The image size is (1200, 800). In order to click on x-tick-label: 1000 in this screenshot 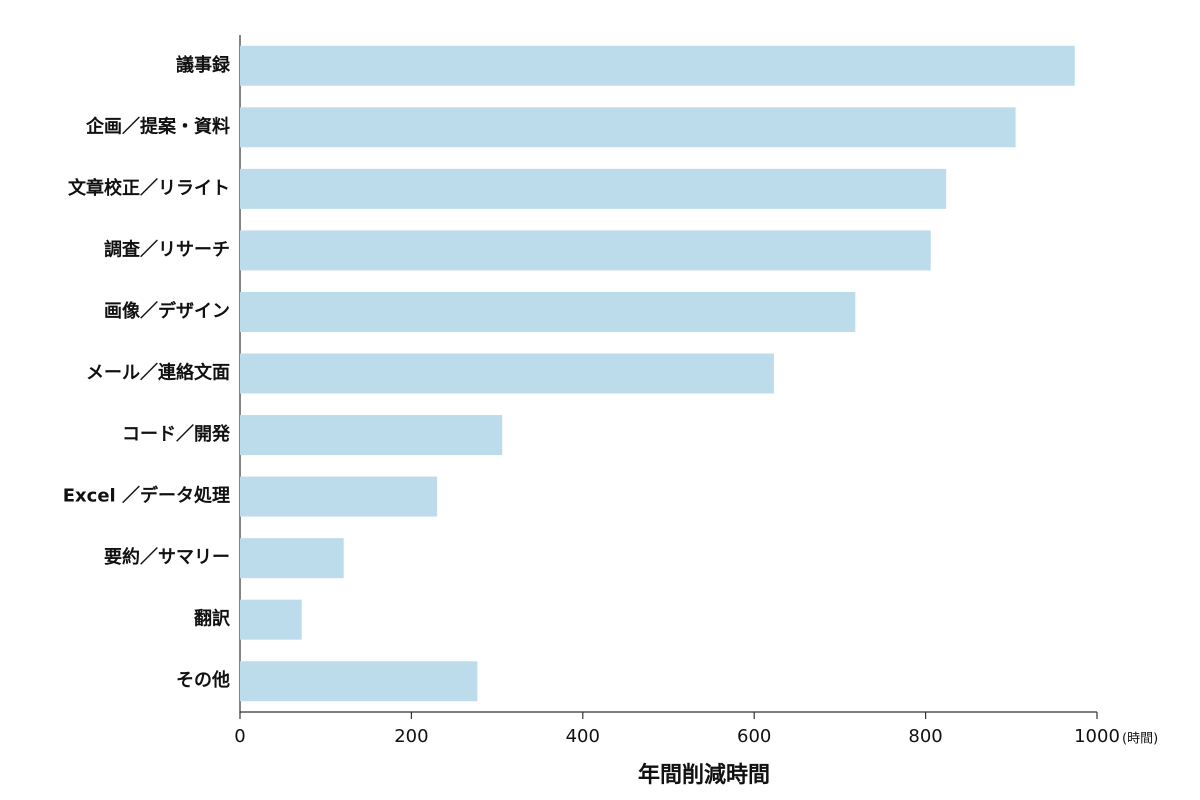, I will do `click(1097, 736)`.